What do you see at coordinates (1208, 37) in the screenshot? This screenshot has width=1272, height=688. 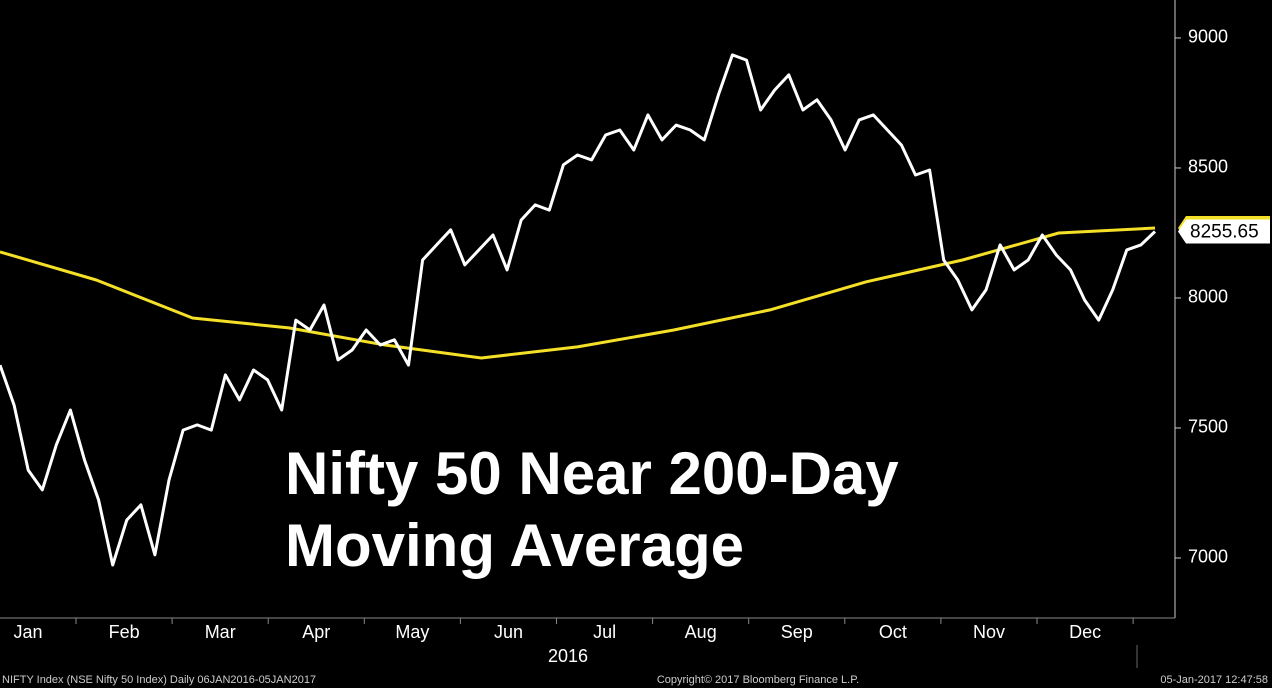 I see `y-tick-label: 9000` at bounding box center [1208, 37].